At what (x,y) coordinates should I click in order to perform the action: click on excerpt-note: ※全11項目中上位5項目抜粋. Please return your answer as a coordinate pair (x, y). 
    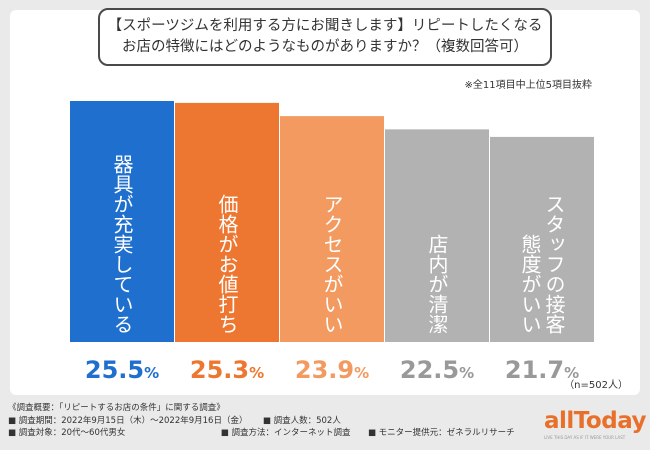
    Looking at the image, I should click on (528, 85).